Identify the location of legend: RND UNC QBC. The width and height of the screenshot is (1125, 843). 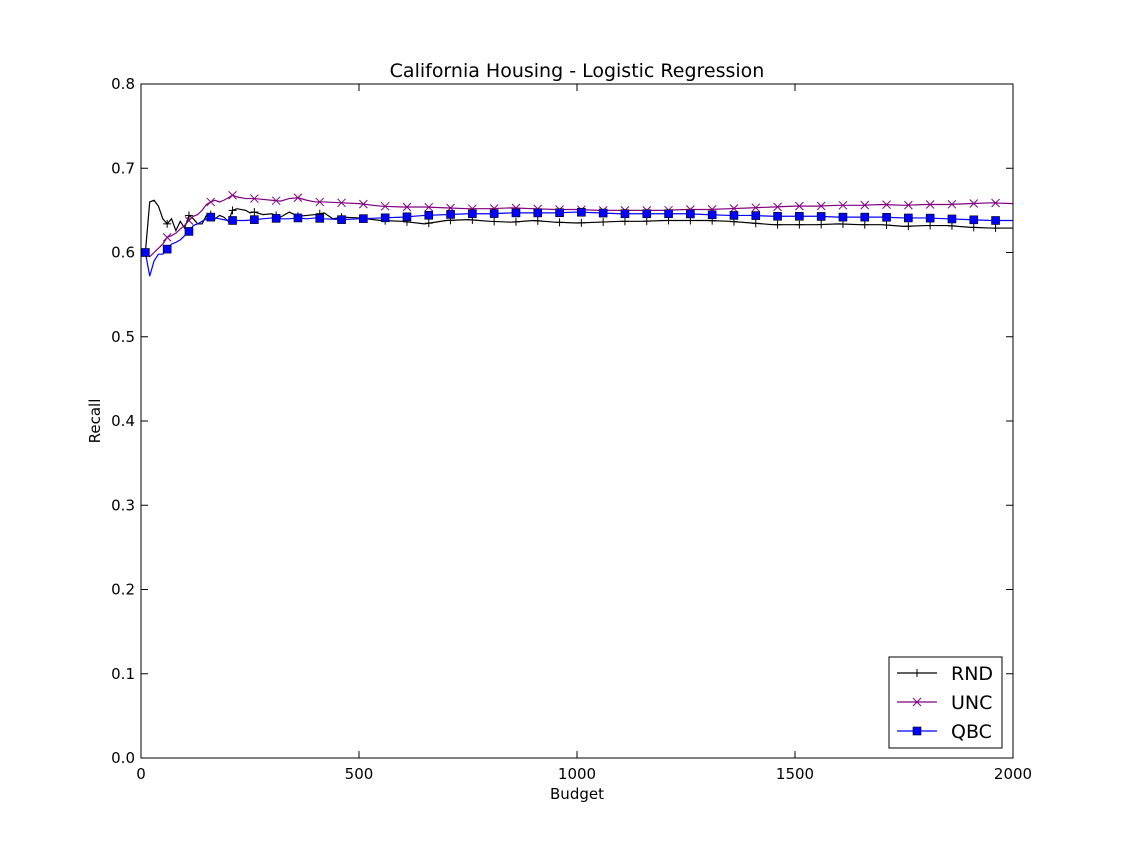
(945, 702).